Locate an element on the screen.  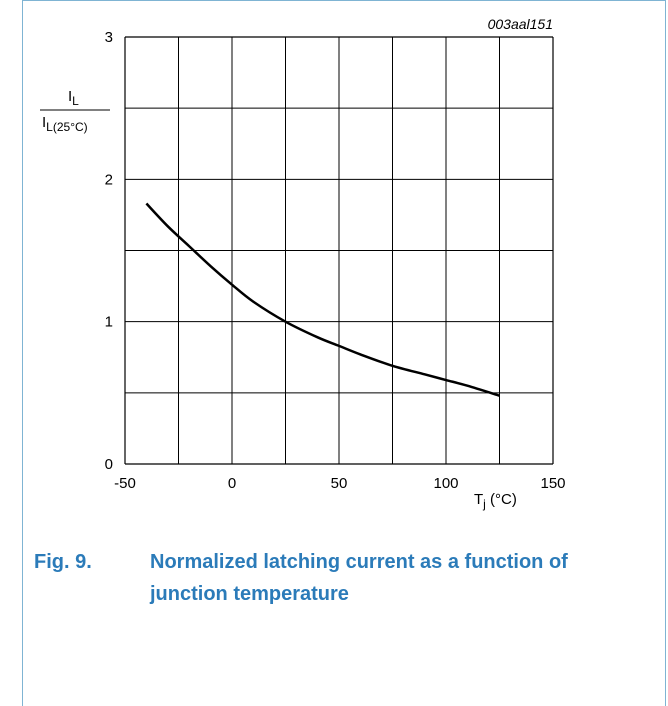
y-axis-label-numerator: IL is located at coordinates (73, 98).